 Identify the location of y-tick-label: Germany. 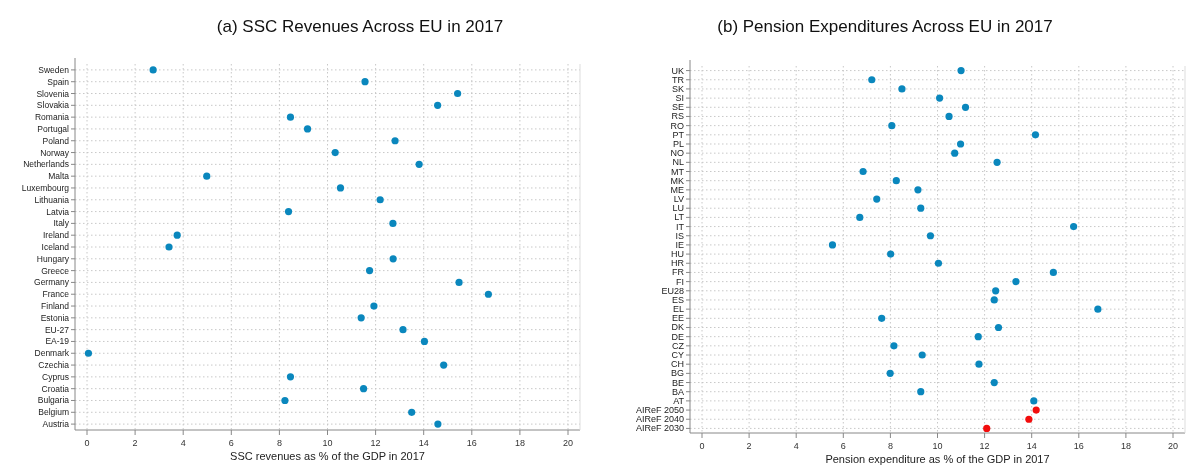
(52, 282).